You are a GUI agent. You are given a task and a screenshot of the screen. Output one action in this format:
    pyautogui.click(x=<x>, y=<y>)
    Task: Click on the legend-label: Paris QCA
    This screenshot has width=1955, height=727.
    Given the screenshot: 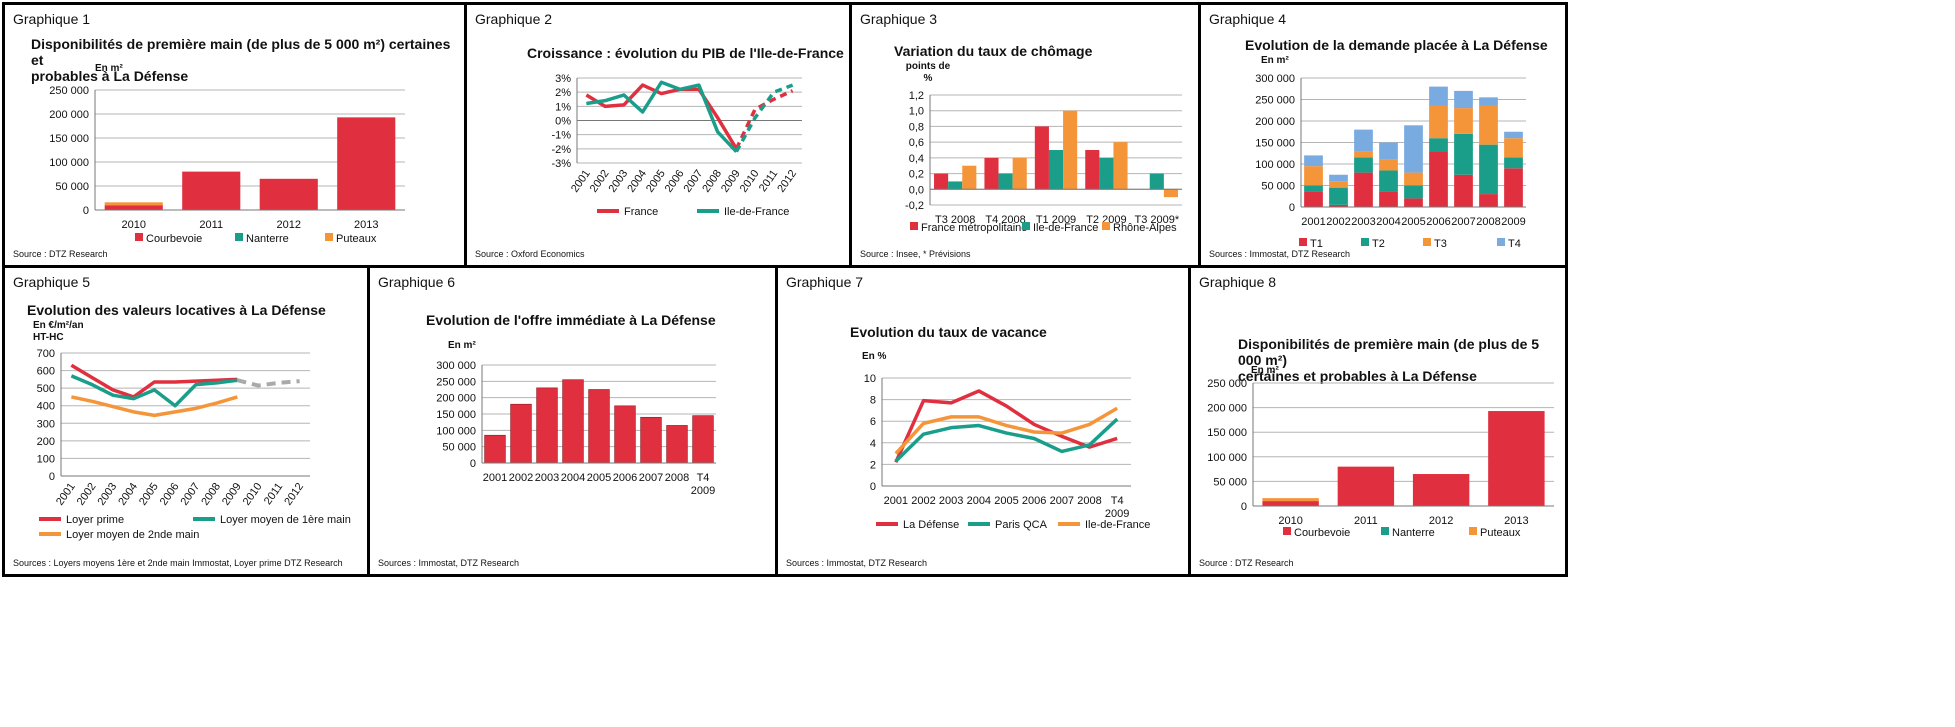 What is the action you would take?
    pyautogui.click(x=1021, y=525)
    